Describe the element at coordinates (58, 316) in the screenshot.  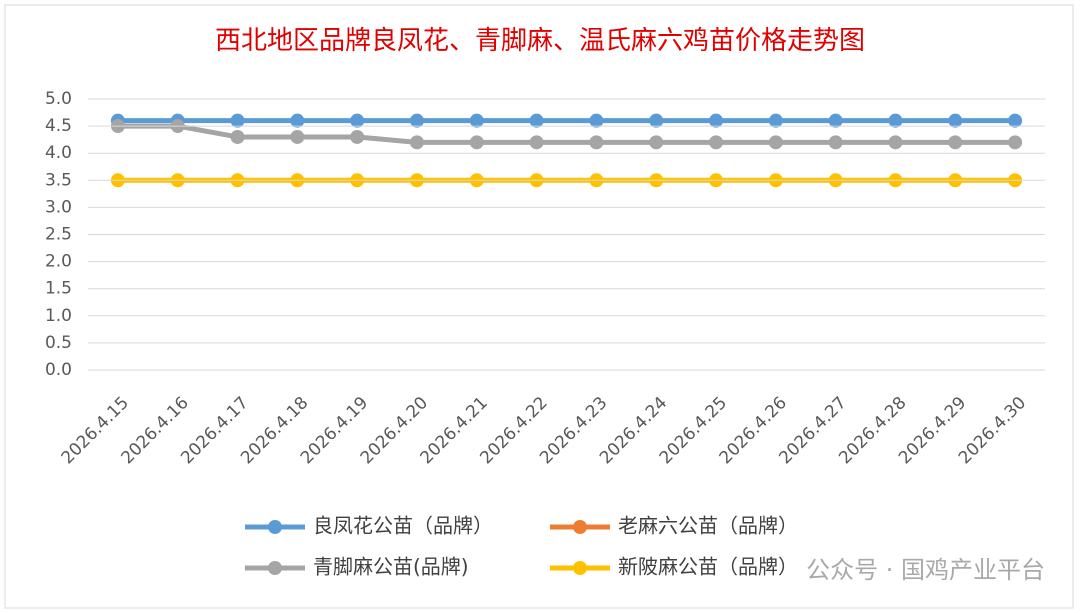
I see `y-tick-label: 1.0` at that location.